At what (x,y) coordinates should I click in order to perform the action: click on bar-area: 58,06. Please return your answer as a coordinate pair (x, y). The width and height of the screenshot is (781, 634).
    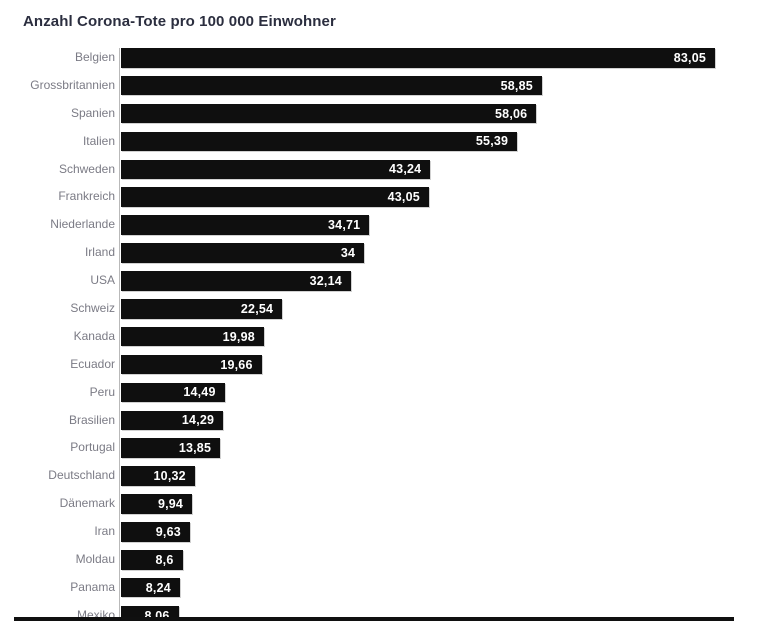
    Looking at the image, I should click on (450, 117).